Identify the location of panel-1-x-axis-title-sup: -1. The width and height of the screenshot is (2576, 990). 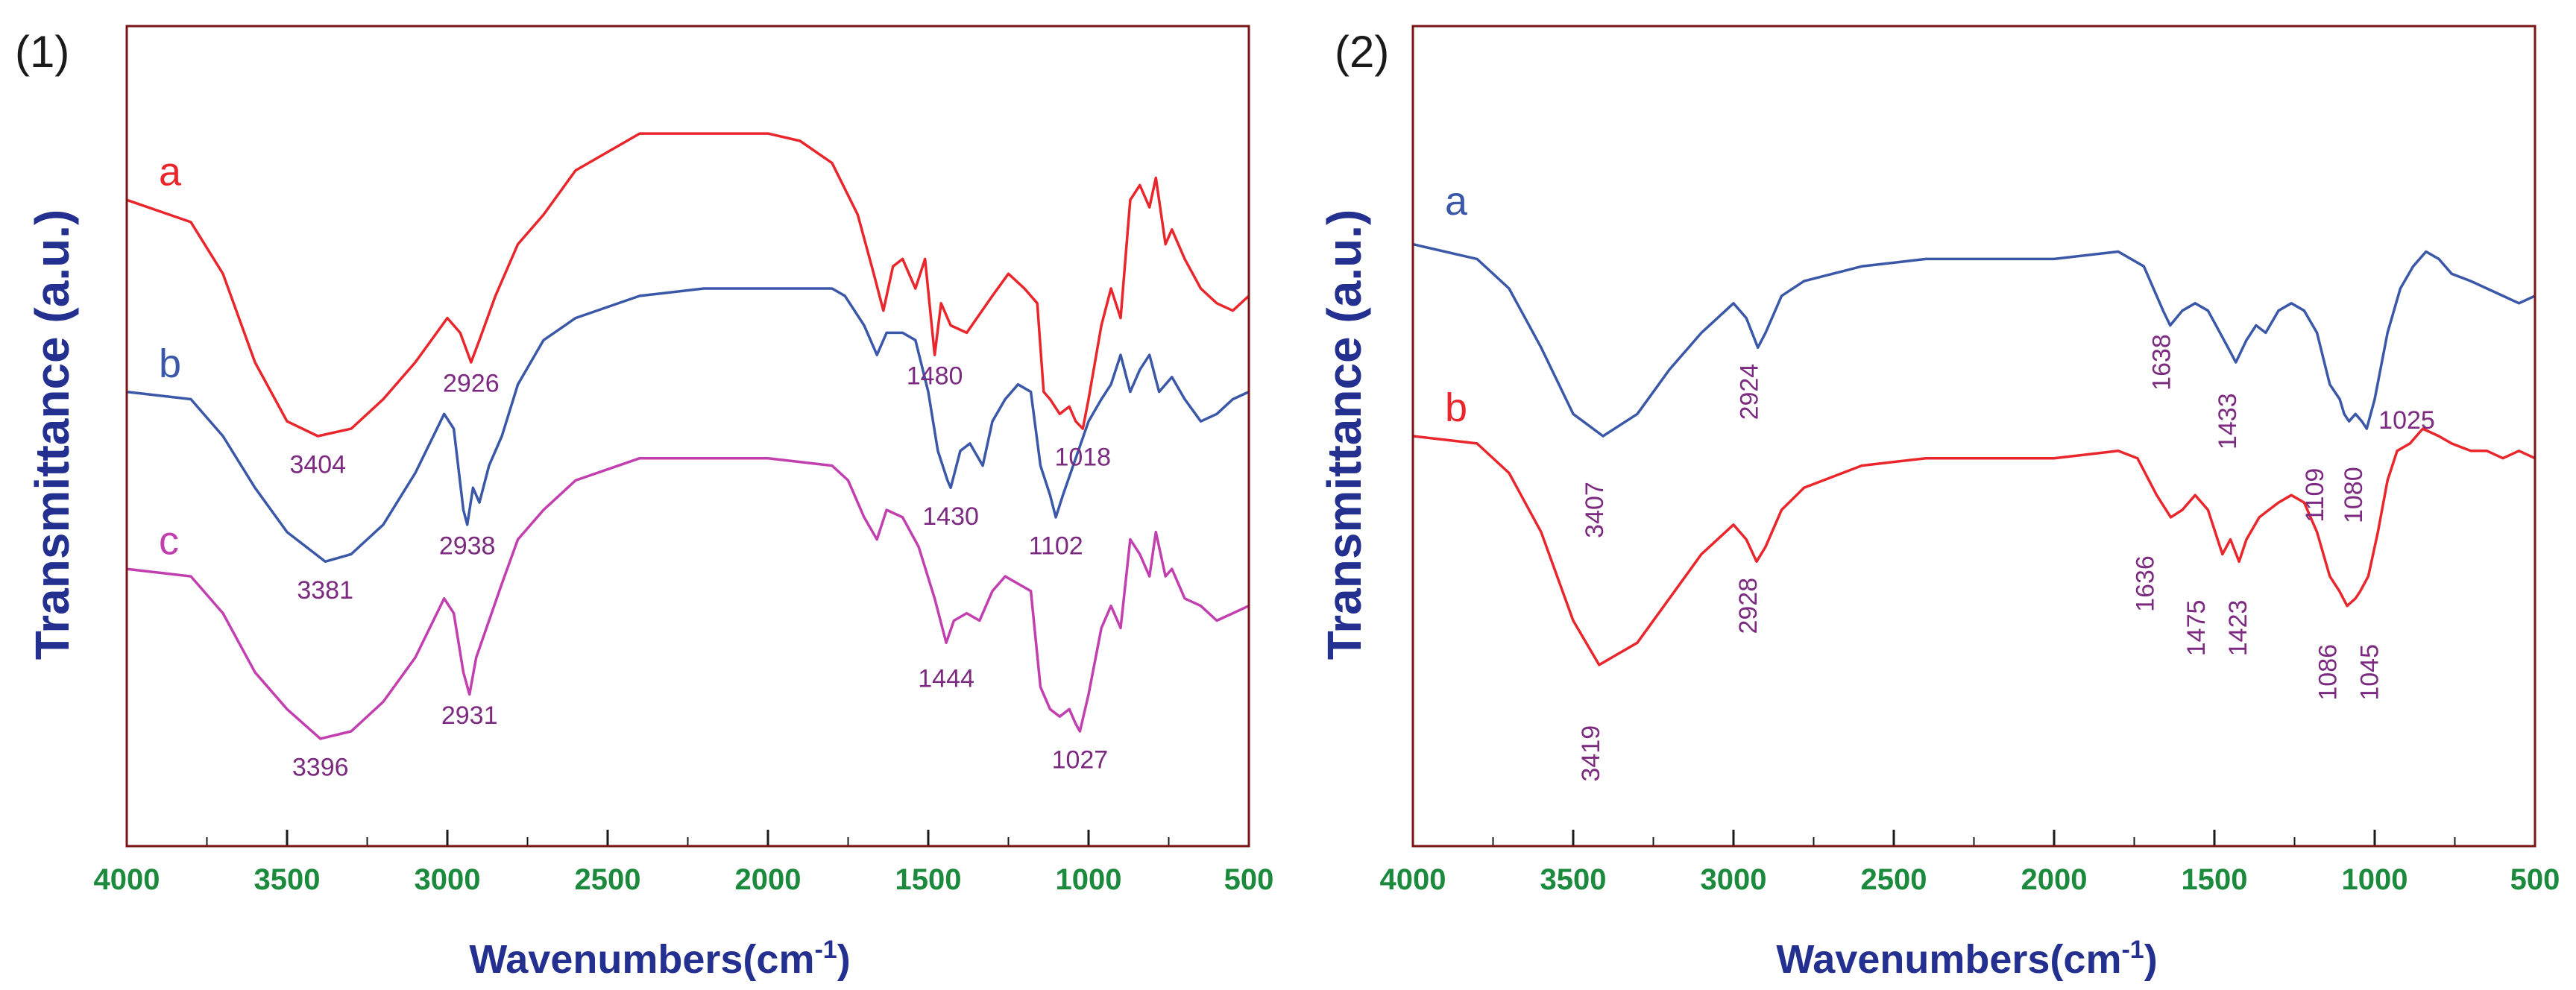
(825, 950).